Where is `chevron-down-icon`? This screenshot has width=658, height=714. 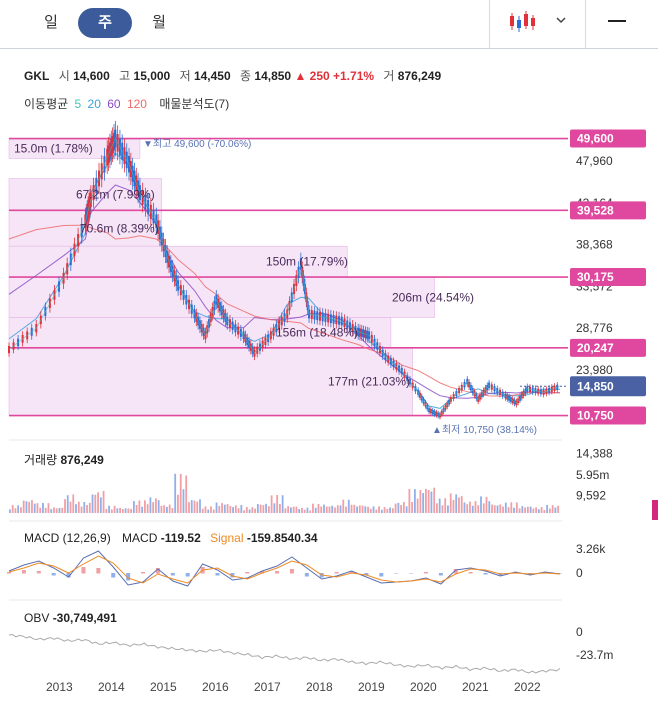 chevron-down-icon is located at coordinates (561, 20).